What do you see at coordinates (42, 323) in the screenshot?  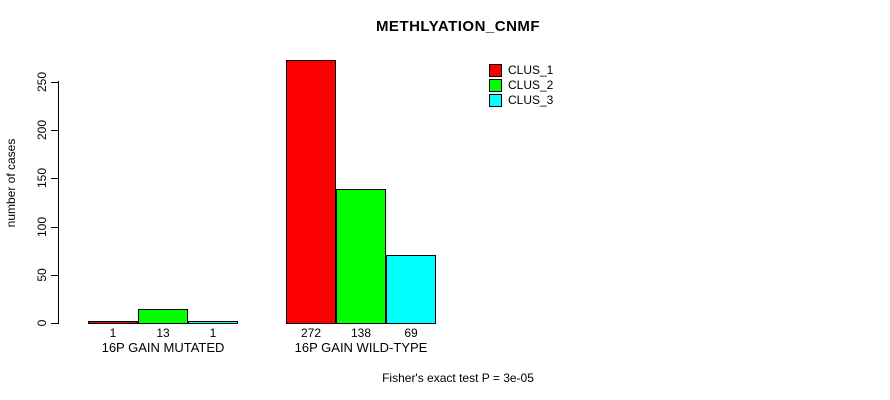 I see `y-axis-tick-label: 0` at bounding box center [42, 323].